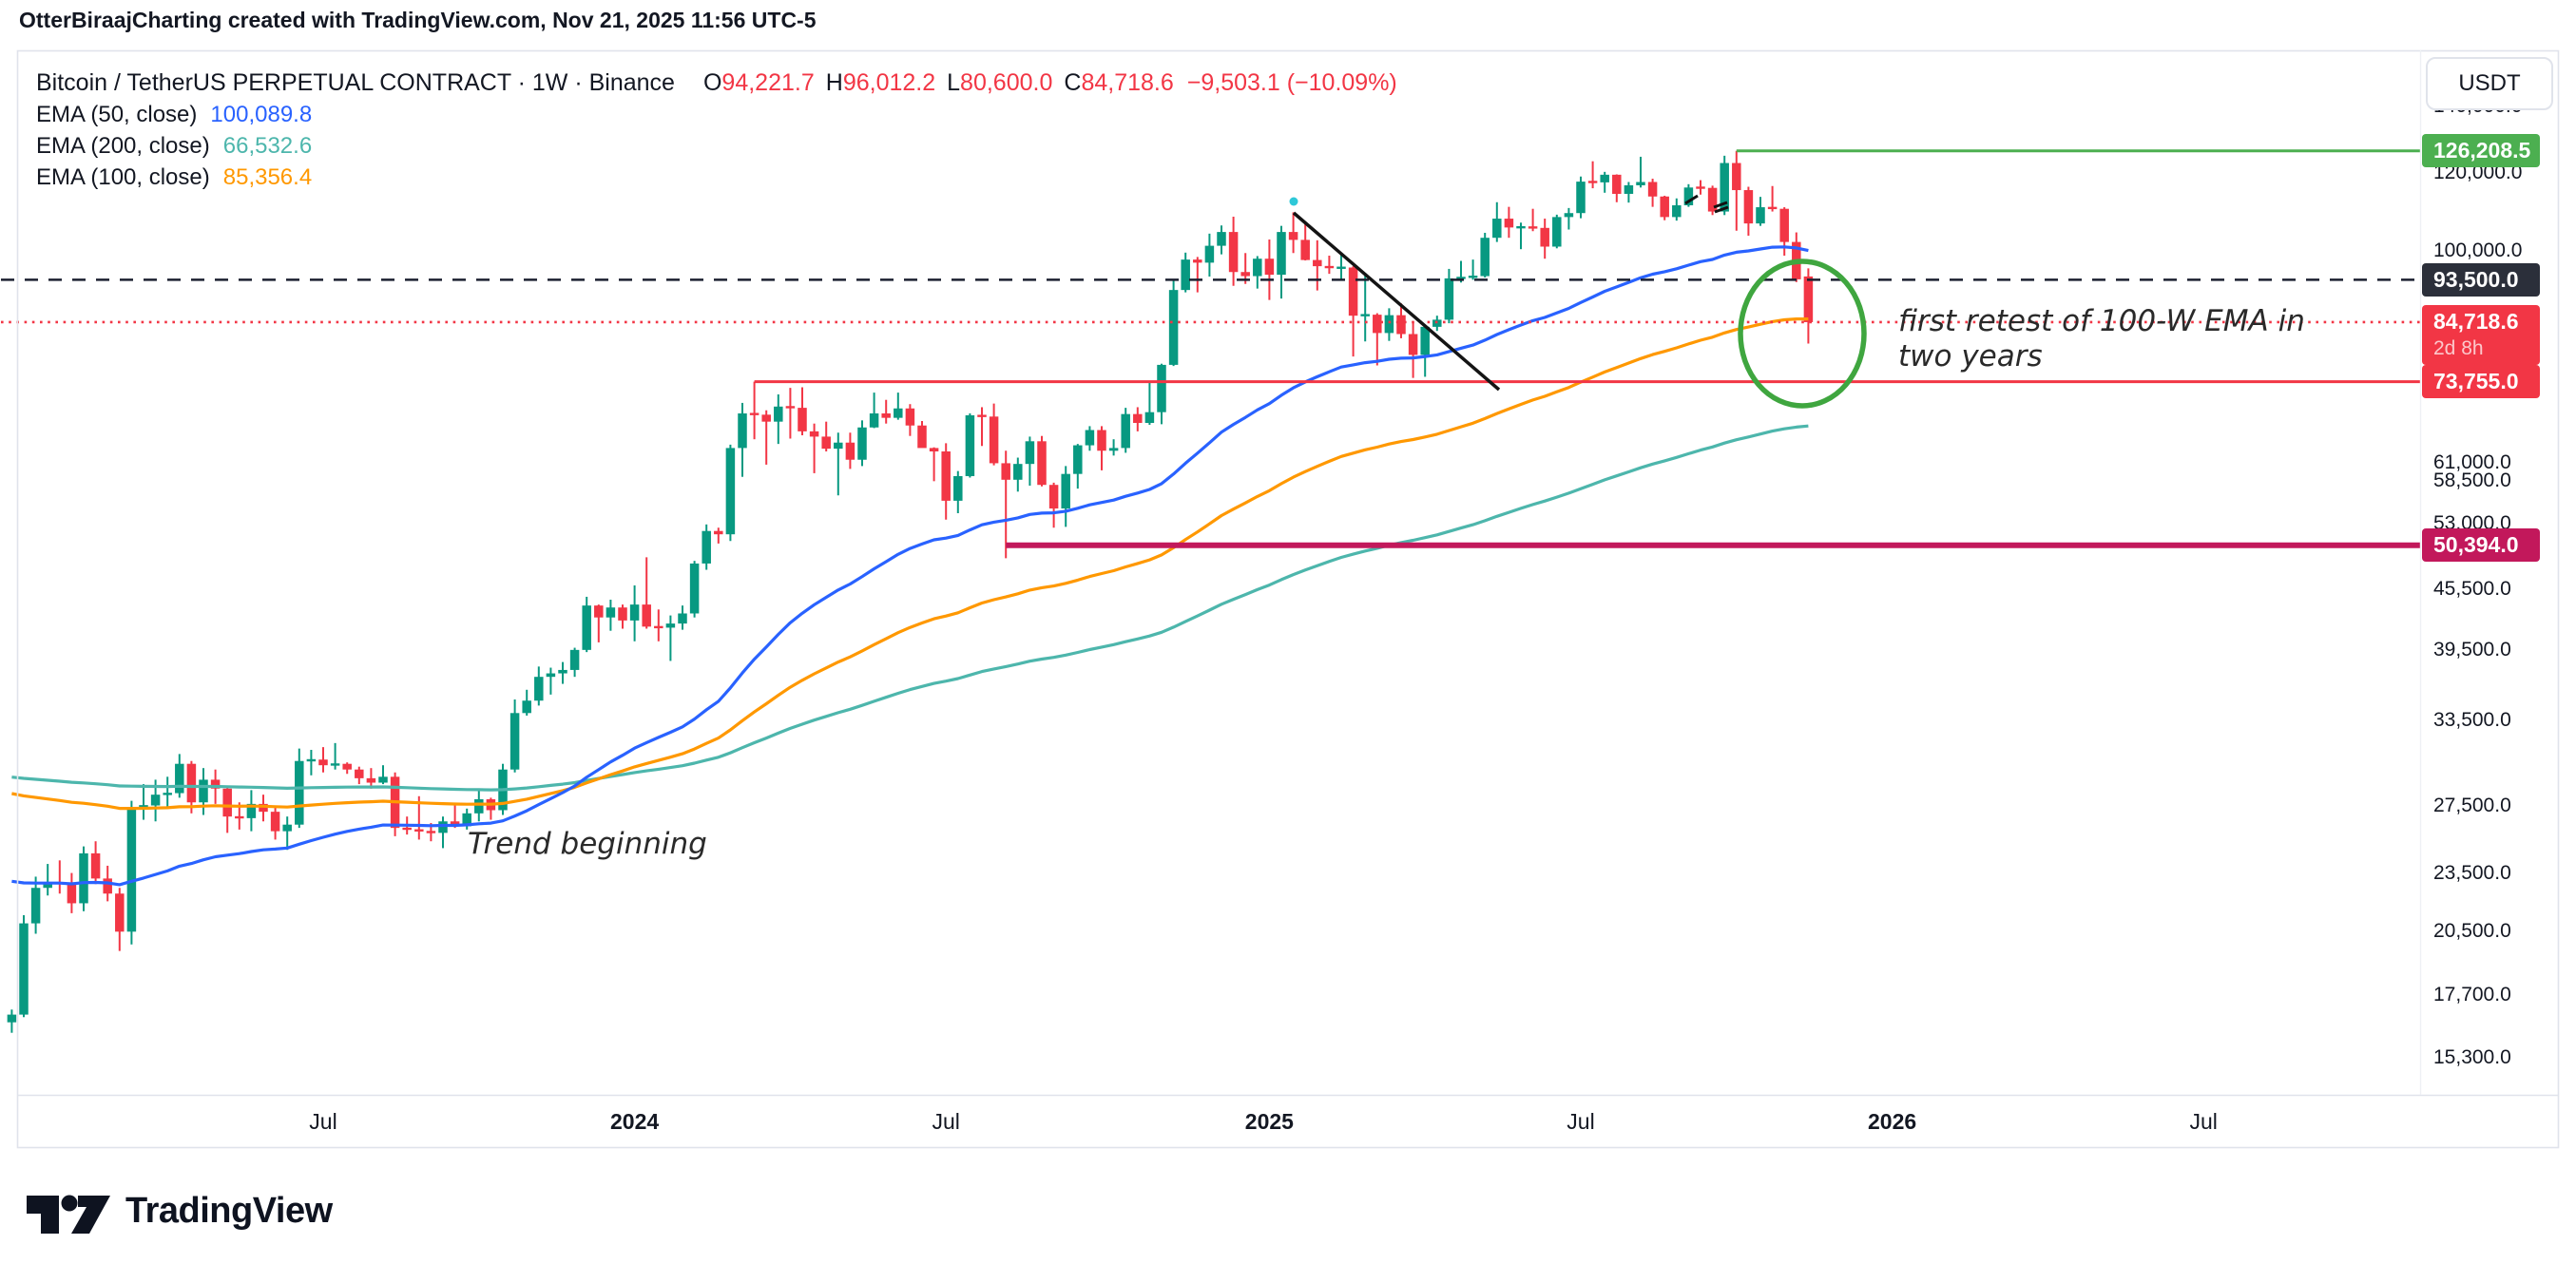  What do you see at coordinates (1892, 1121) in the screenshot?
I see `time-label-year: 2026` at bounding box center [1892, 1121].